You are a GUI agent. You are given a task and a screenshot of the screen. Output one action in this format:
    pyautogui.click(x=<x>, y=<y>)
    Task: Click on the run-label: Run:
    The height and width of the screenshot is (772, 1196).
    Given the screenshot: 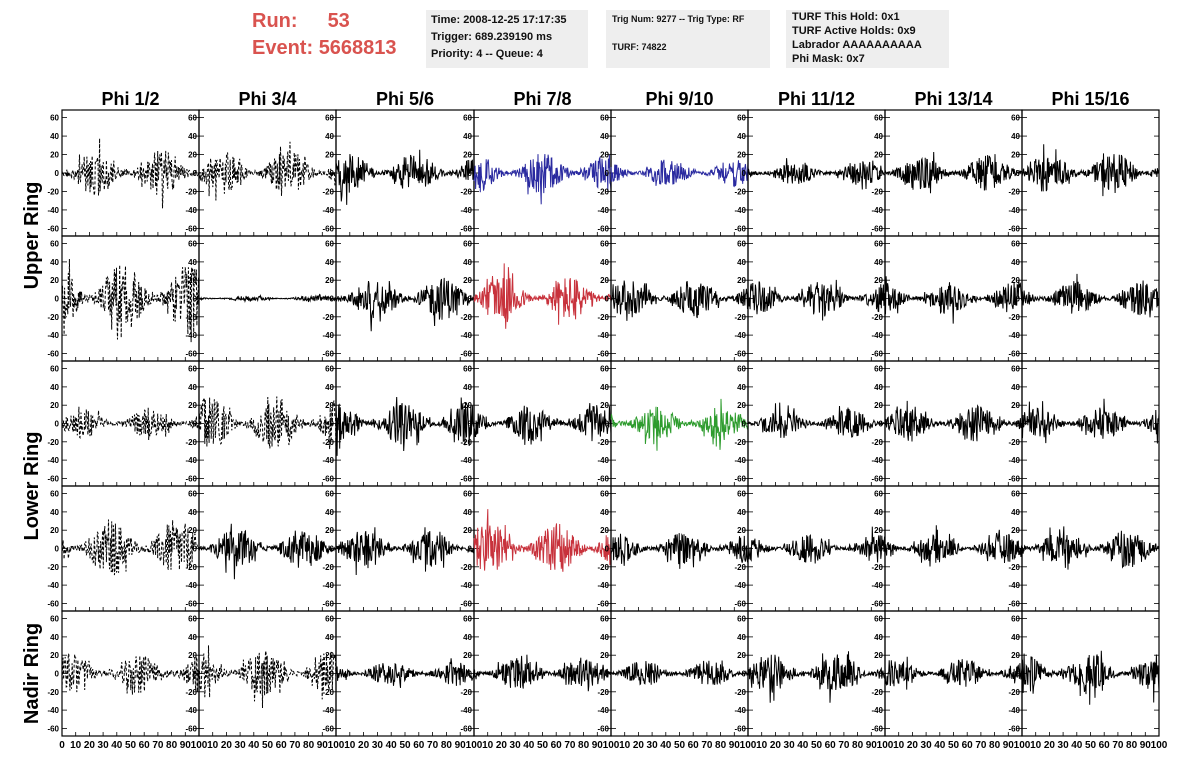 What is the action you would take?
    pyautogui.click(x=275, y=21)
    